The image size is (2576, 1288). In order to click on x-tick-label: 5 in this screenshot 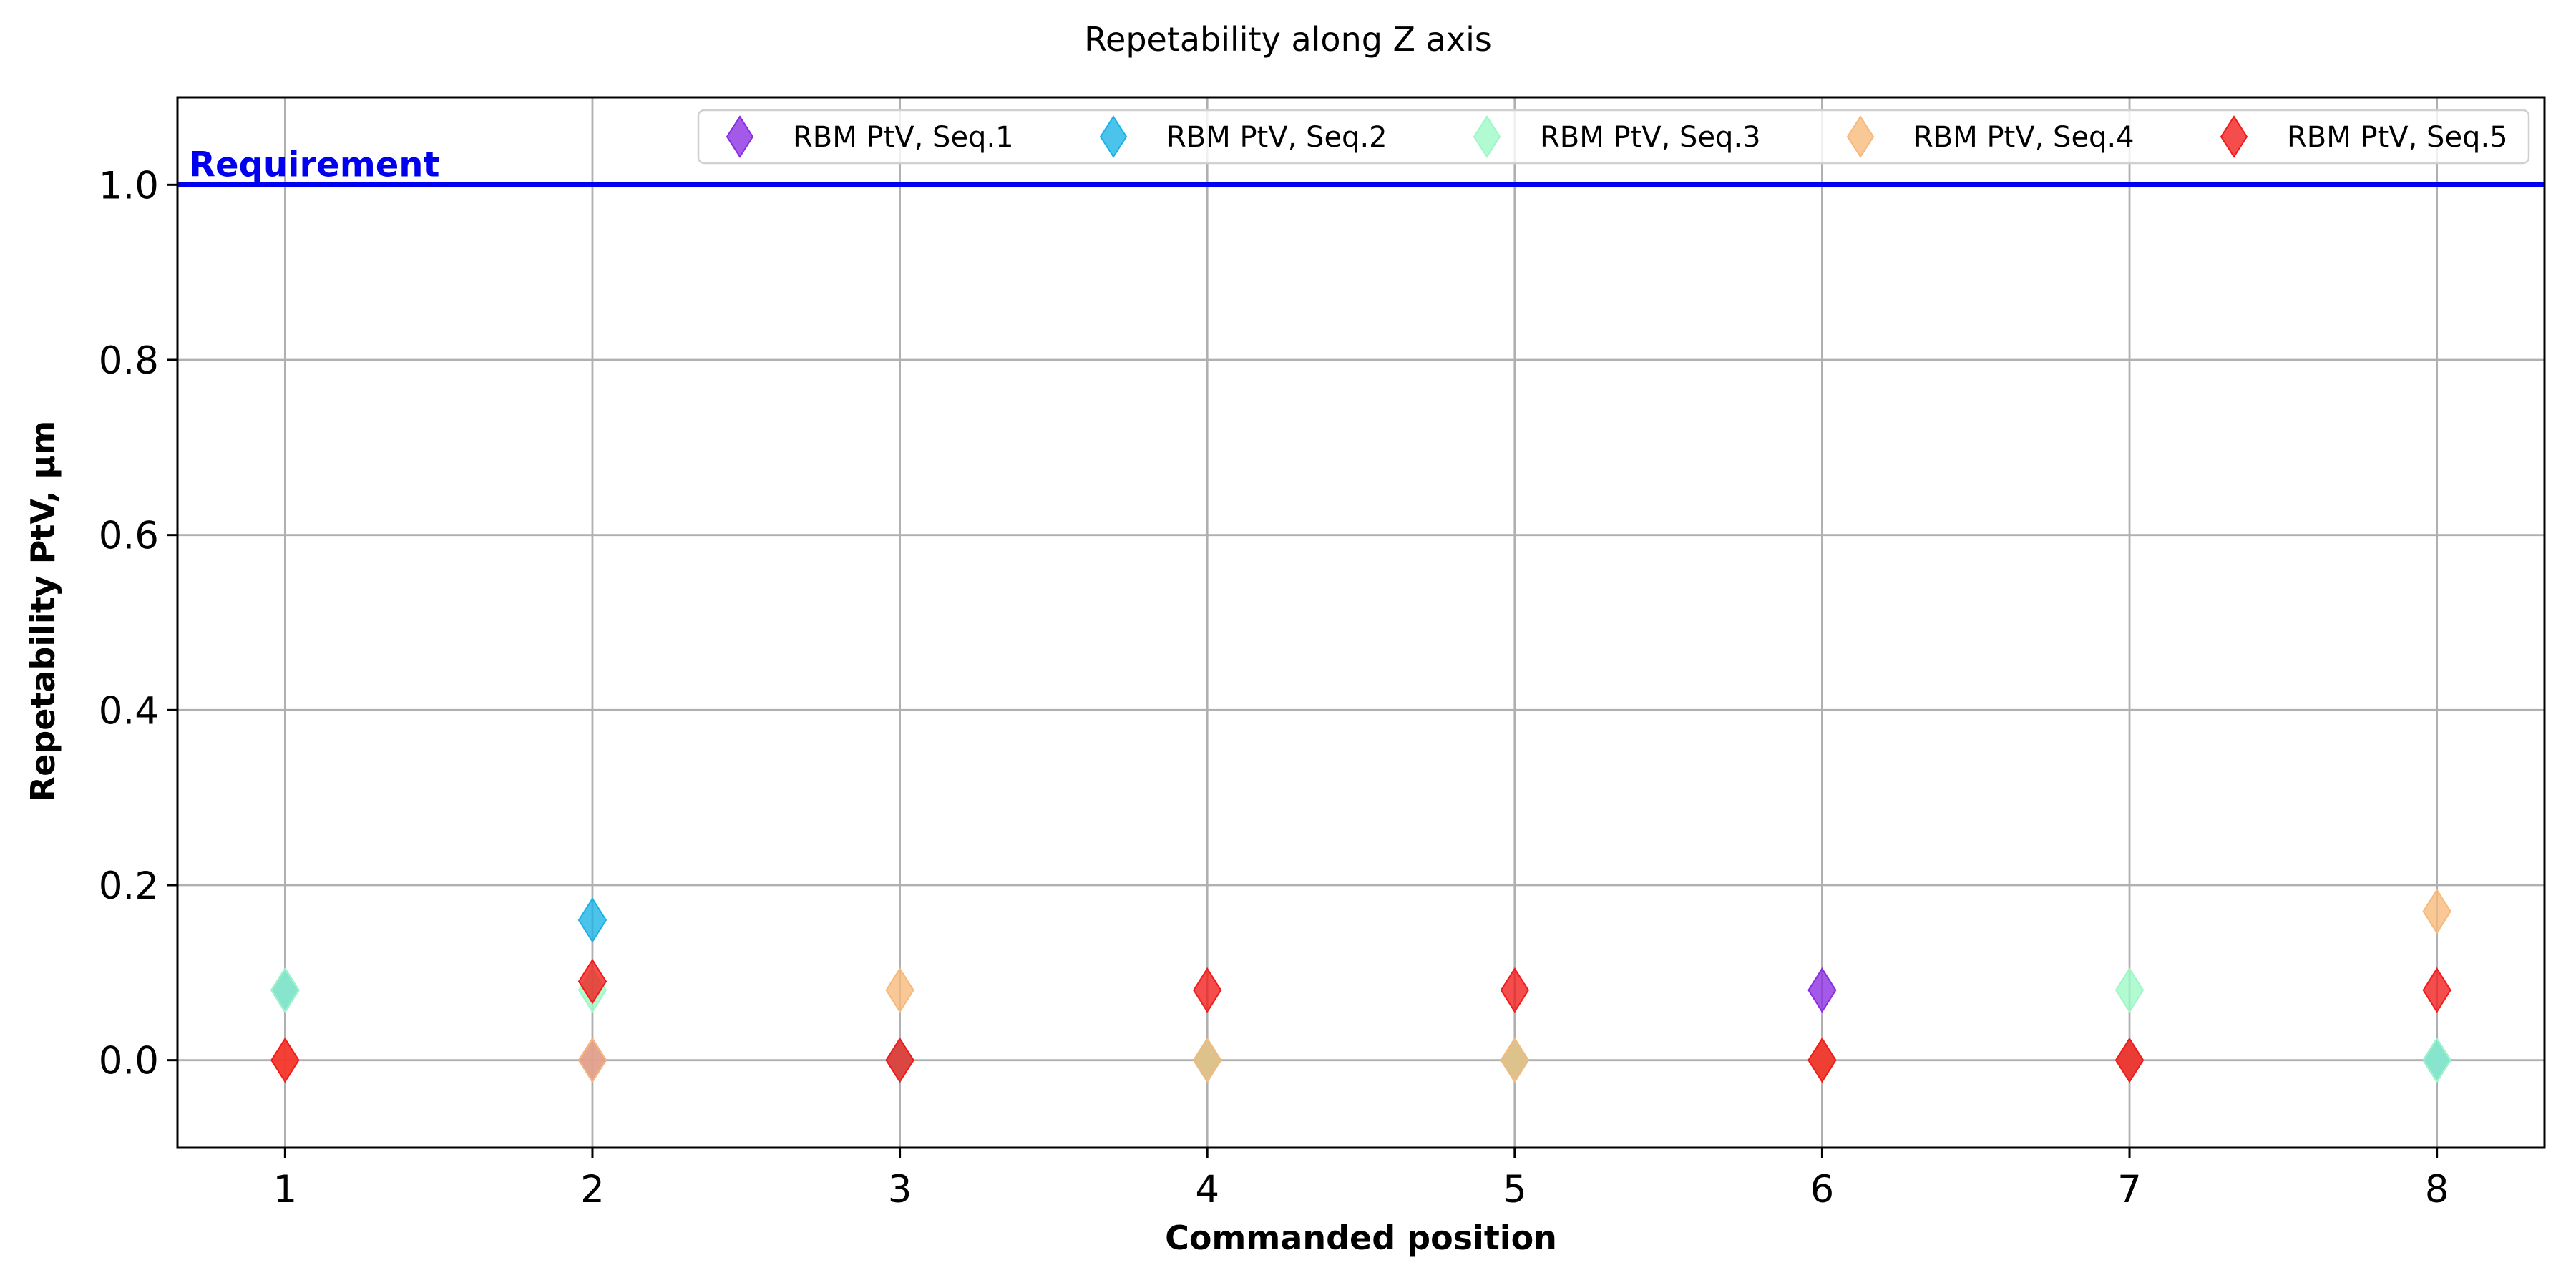, I will do `click(1515, 1189)`.